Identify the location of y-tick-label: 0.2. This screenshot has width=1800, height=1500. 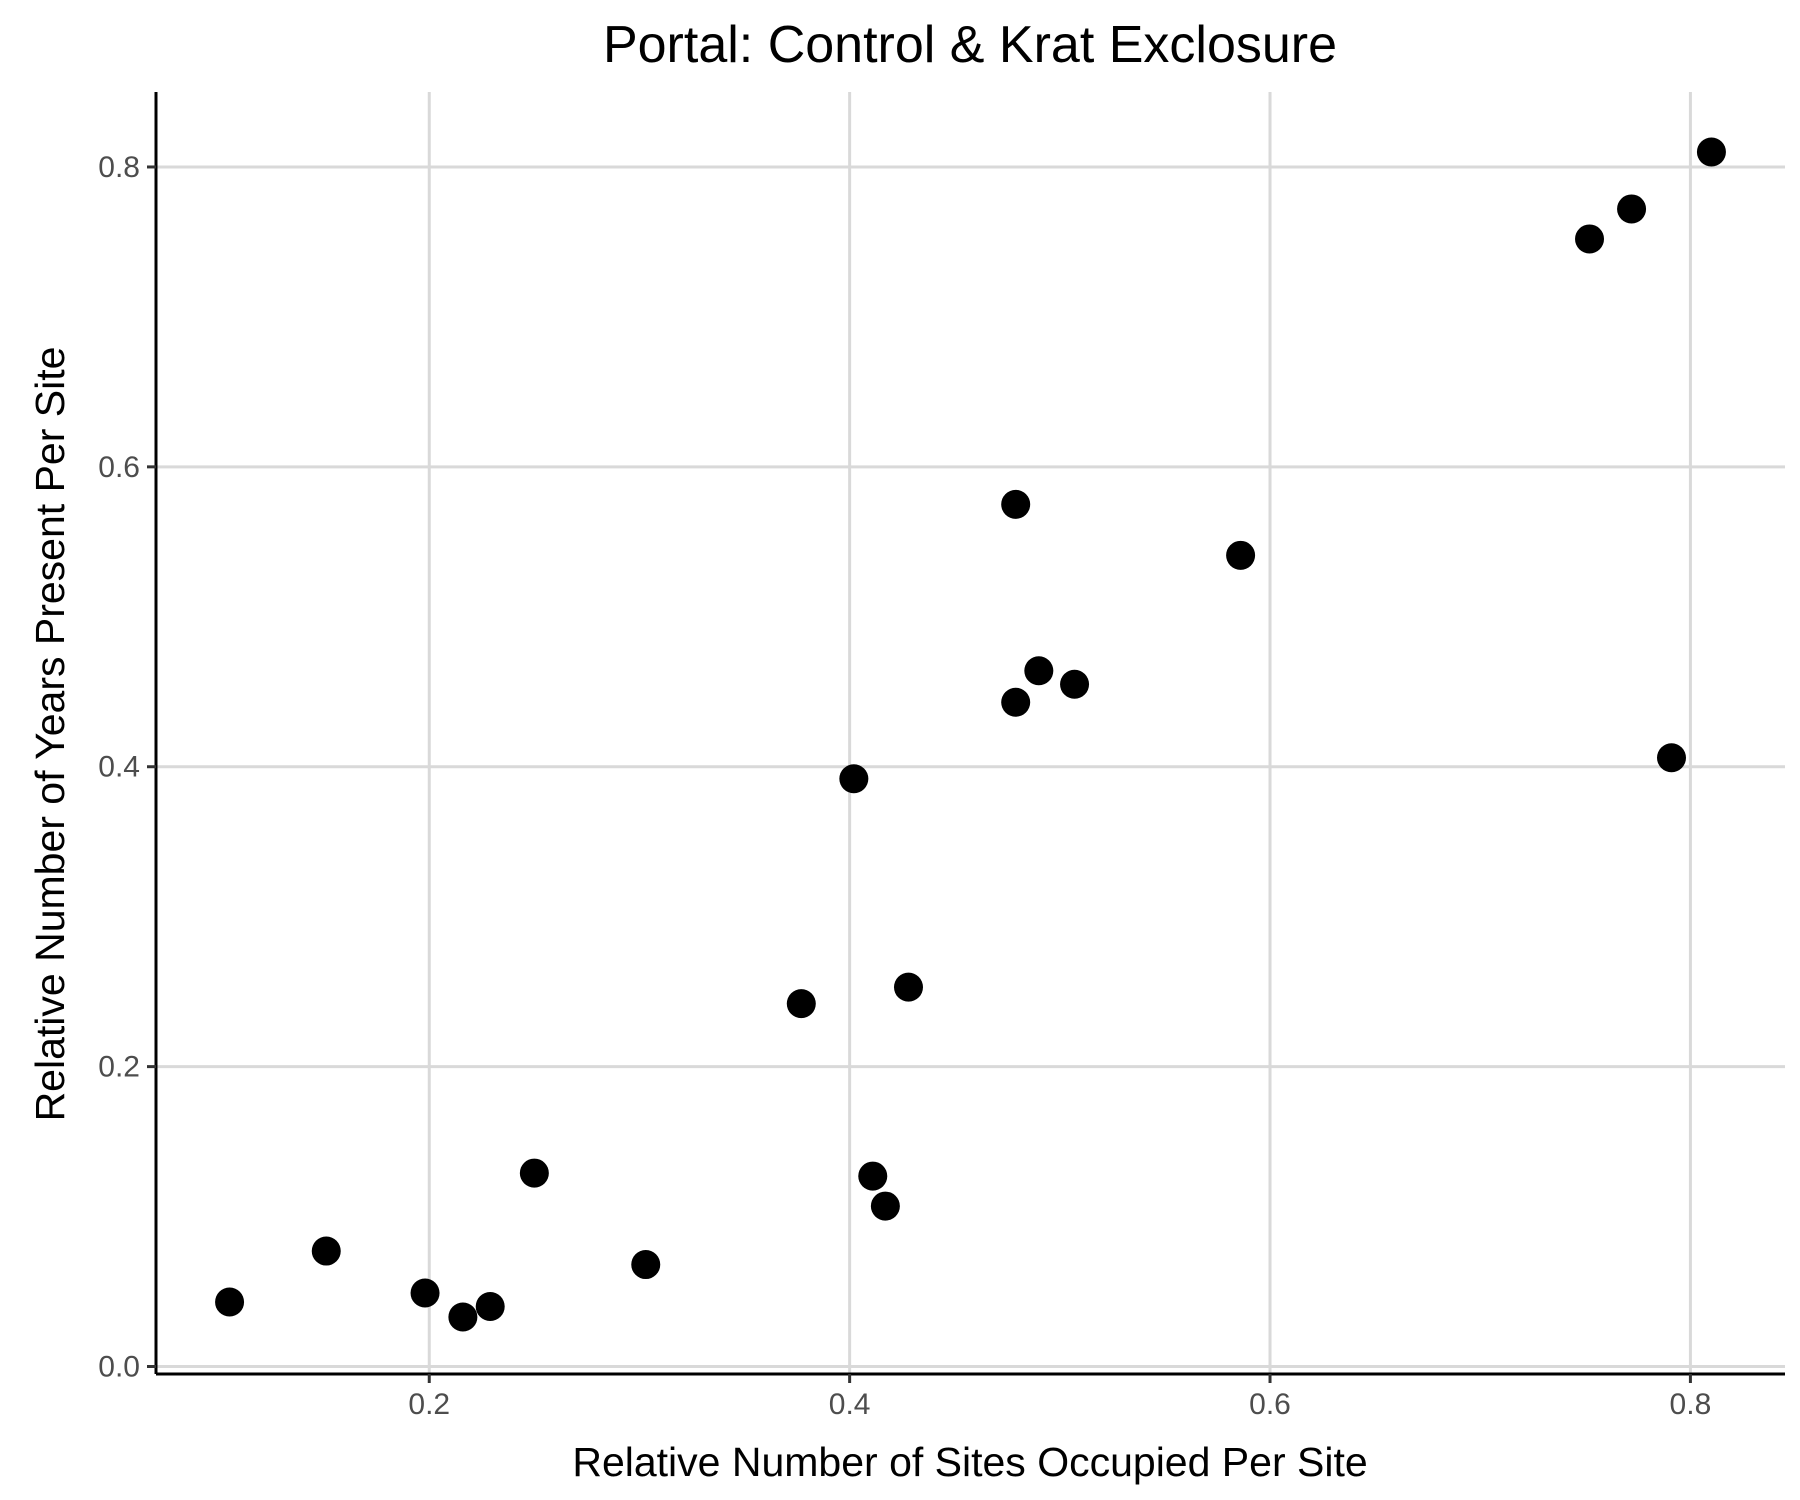
(119, 1067).